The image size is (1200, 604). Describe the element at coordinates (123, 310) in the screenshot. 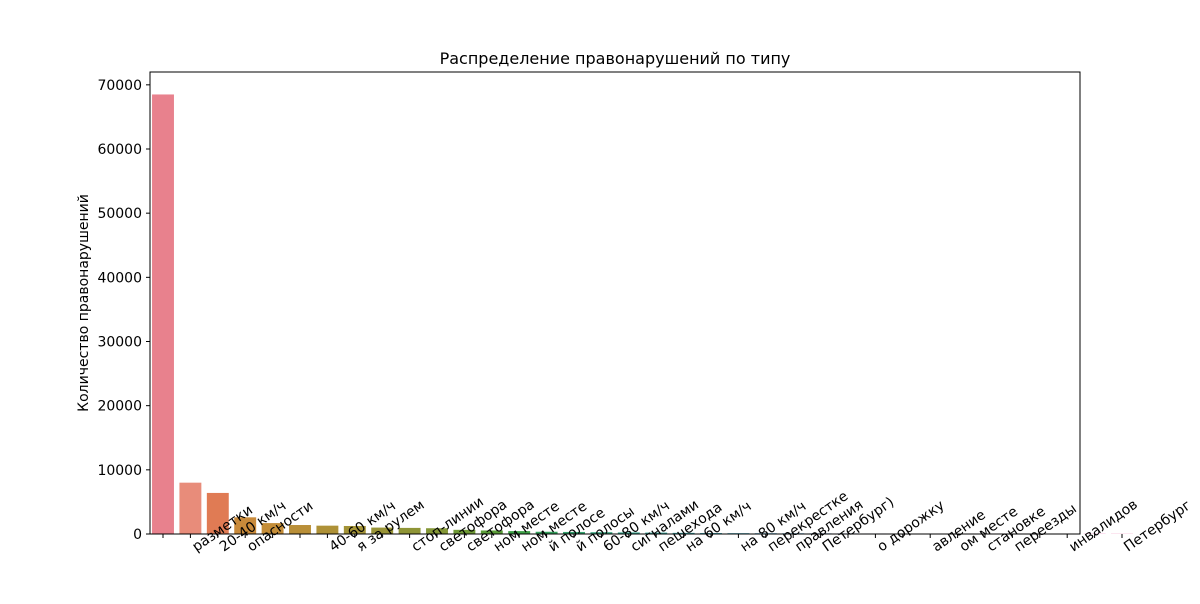

I see `y-axis: 0 10000 20000 30000 40000 50000 60000 70000` at that location.